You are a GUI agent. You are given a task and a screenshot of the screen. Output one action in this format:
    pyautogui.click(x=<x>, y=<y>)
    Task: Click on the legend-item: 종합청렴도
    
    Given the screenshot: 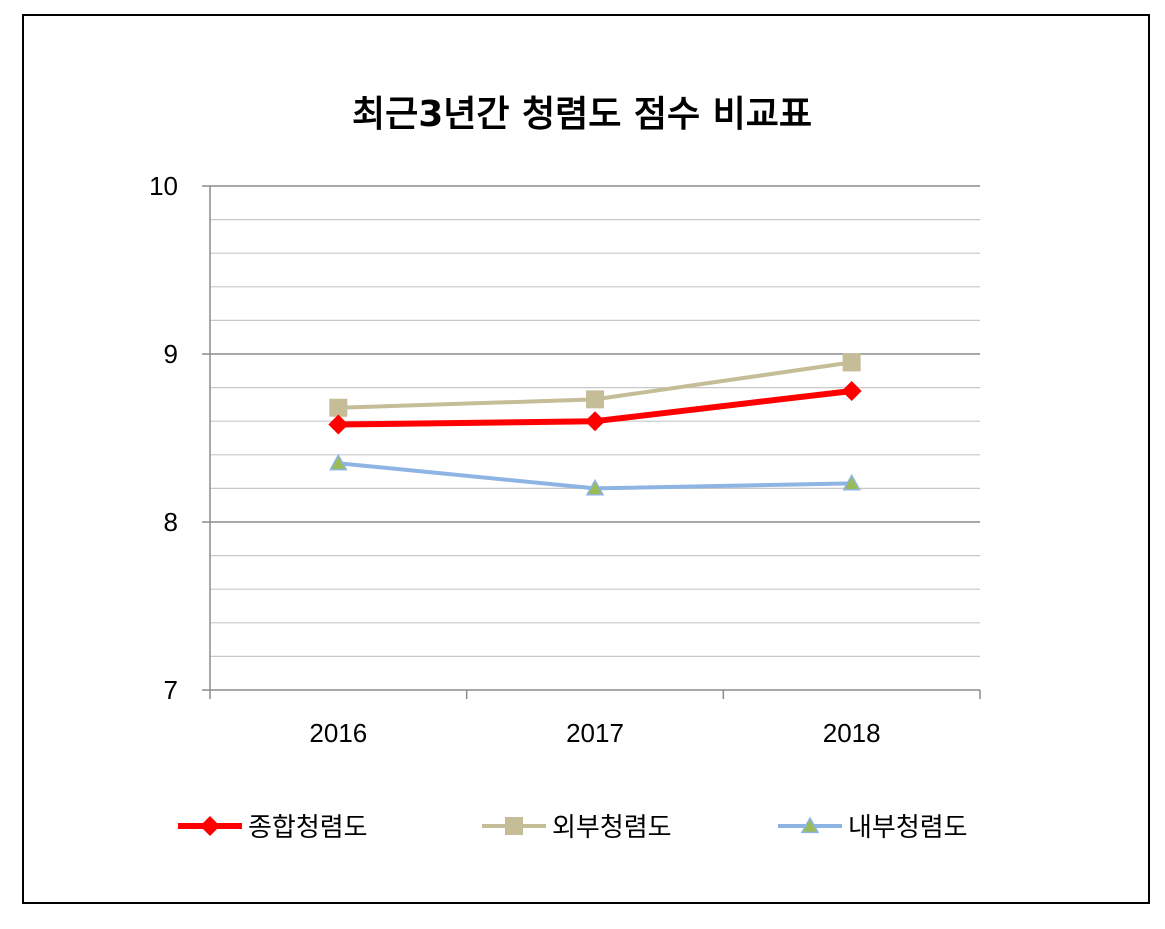 What is the action you would take?
    pyautogui.click(x=273, y=828)
    